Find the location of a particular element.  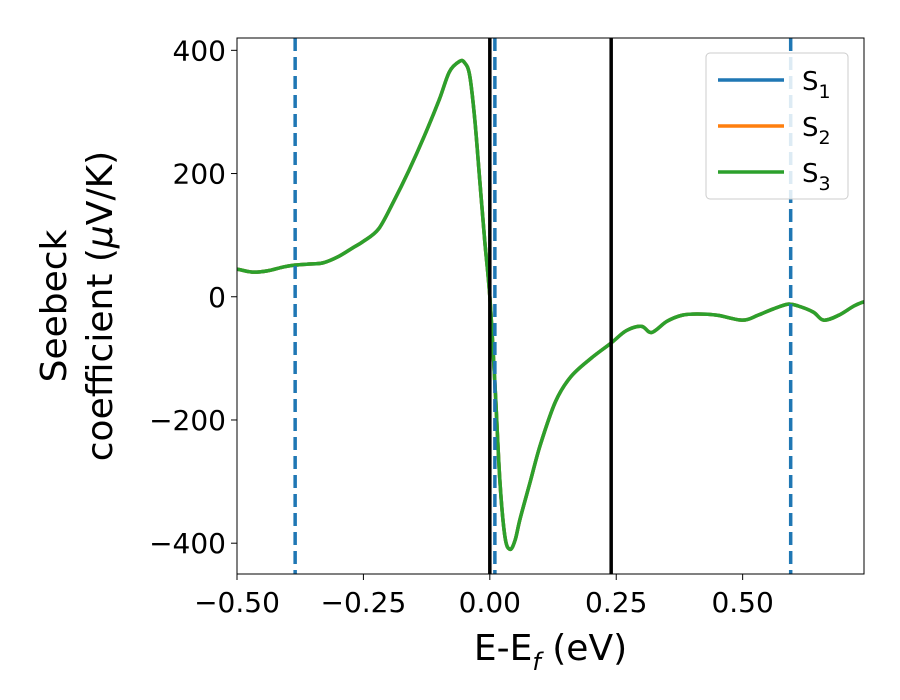

x-axis-label: E-Ef (eV) is located at coordinates (550, 652).